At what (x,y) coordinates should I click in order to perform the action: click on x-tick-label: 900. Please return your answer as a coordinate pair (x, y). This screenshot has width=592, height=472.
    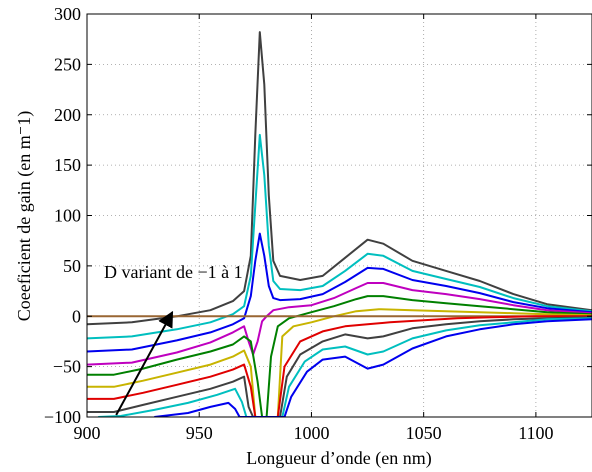
    Looking at the image, I should click on (87, 433).